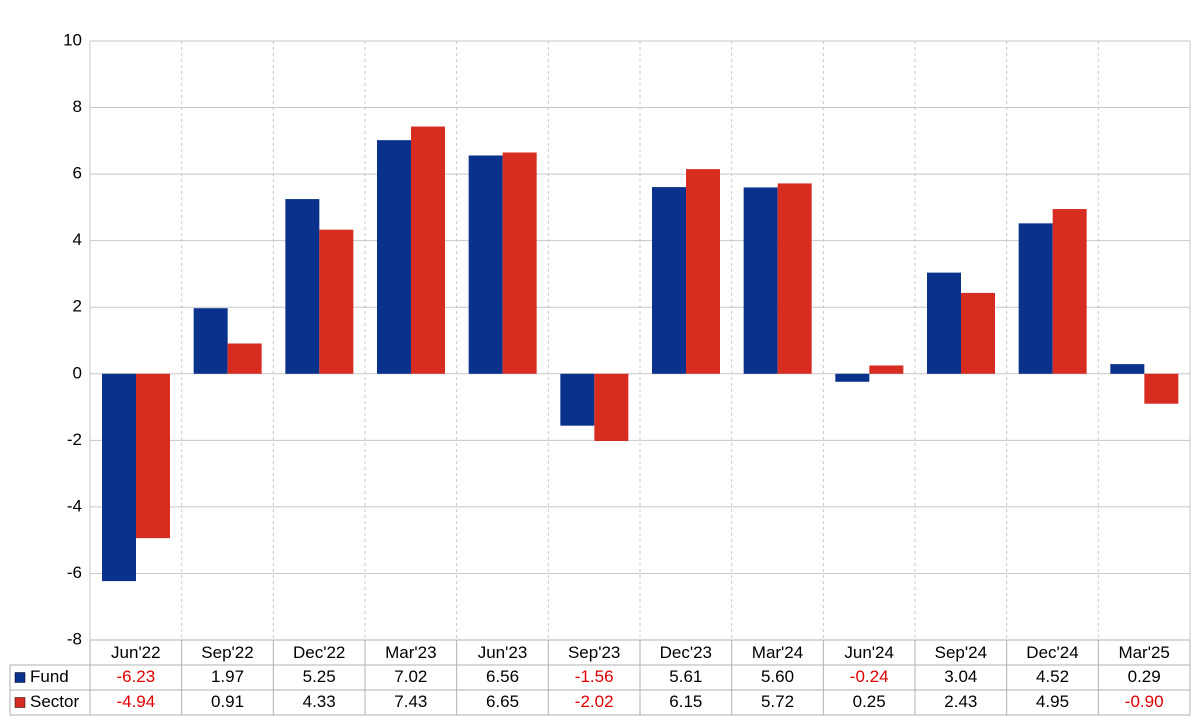  Describe the element at coordinates (502, 701) in the screenshot. I see `data-label: 6.65` at that location.